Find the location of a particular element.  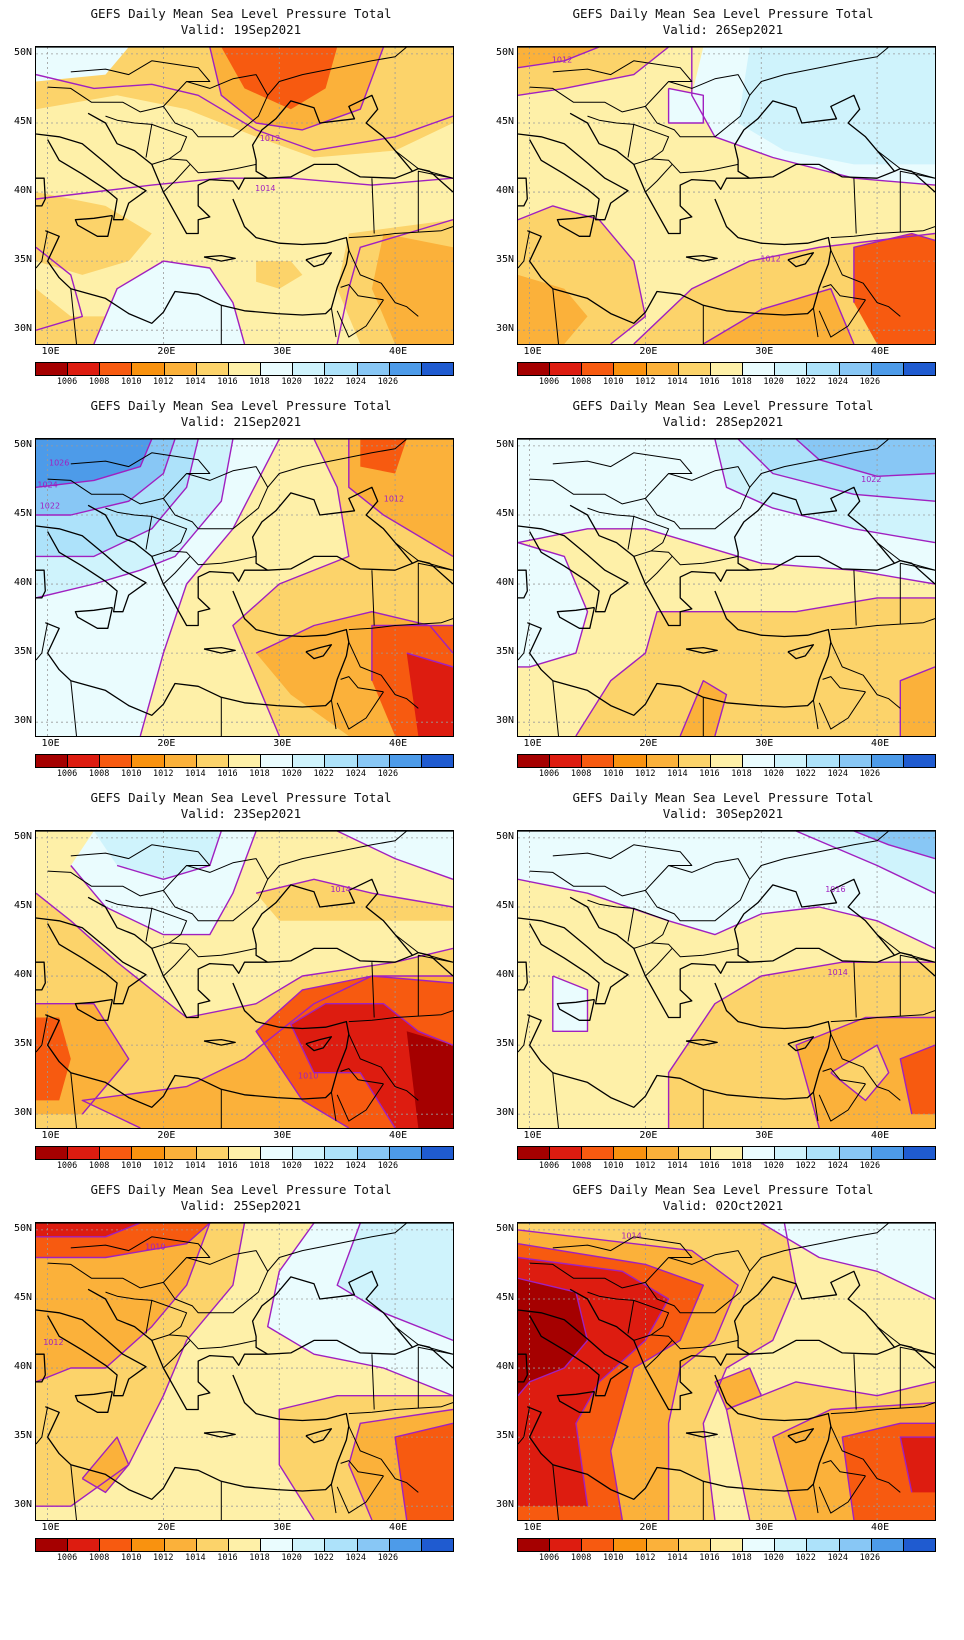

svg-text: 1016 is located at coordinates (835, 889).